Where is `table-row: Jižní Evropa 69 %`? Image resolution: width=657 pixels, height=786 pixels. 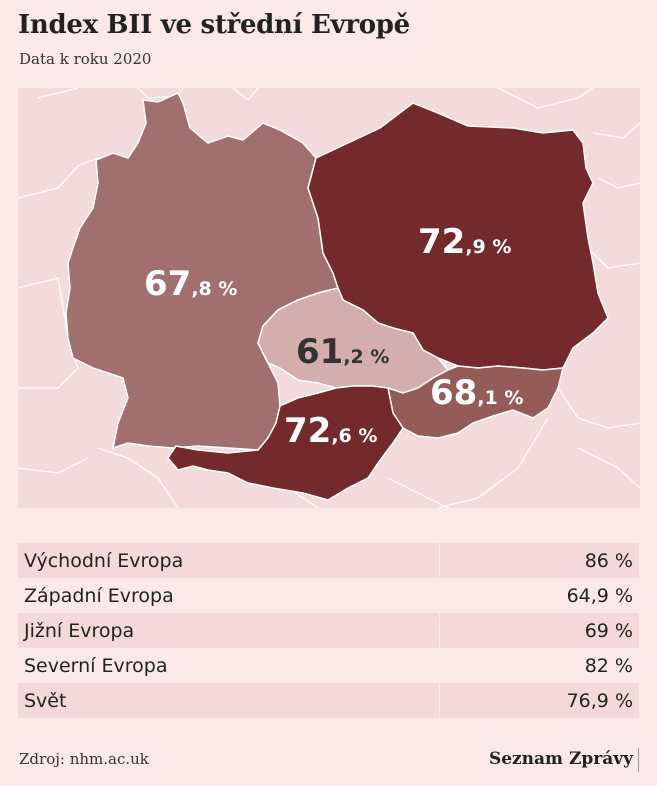
table-row: Jižní Evropa 69 % is located at coordinates (328, 630).